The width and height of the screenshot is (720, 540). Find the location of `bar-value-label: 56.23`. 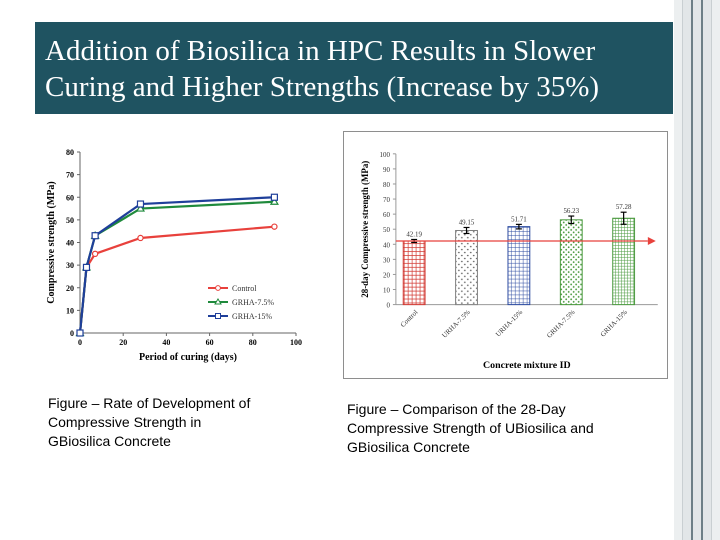

bar-value-label: 56.23 is located at coordinates (571, 211).